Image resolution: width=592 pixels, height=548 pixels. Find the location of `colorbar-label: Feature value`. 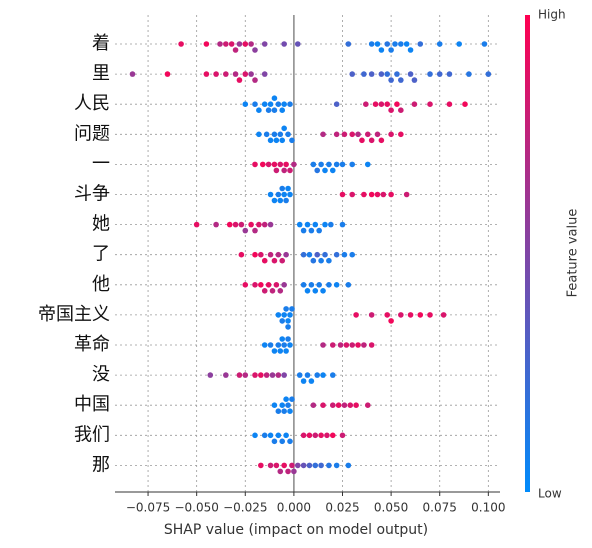

colorbar-label: Feature value is located at coordinates (573, 253).